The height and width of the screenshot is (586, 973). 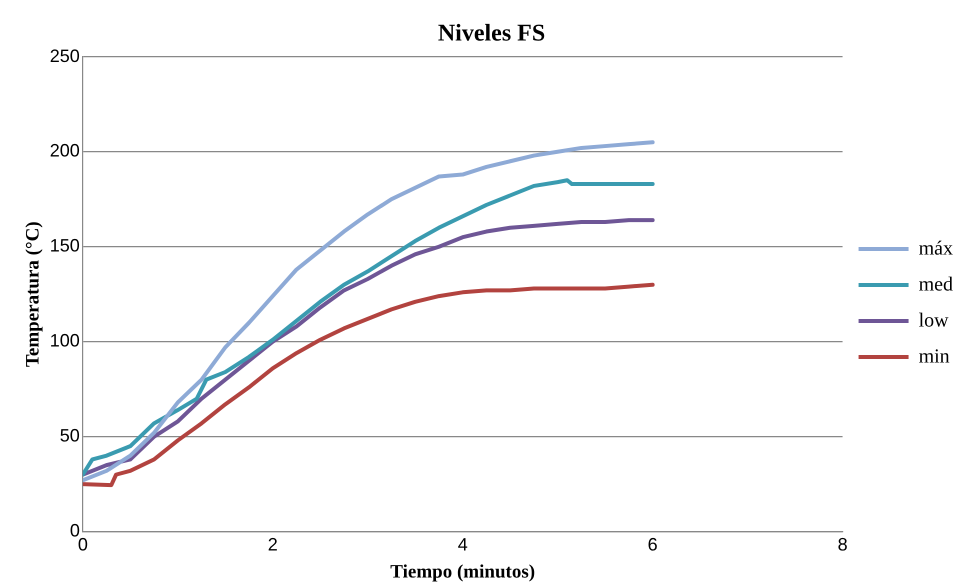 What do you see at coordinates (934, 320) in the screenshot?
I see `legend-label: low` at bounding box center [934, 320].